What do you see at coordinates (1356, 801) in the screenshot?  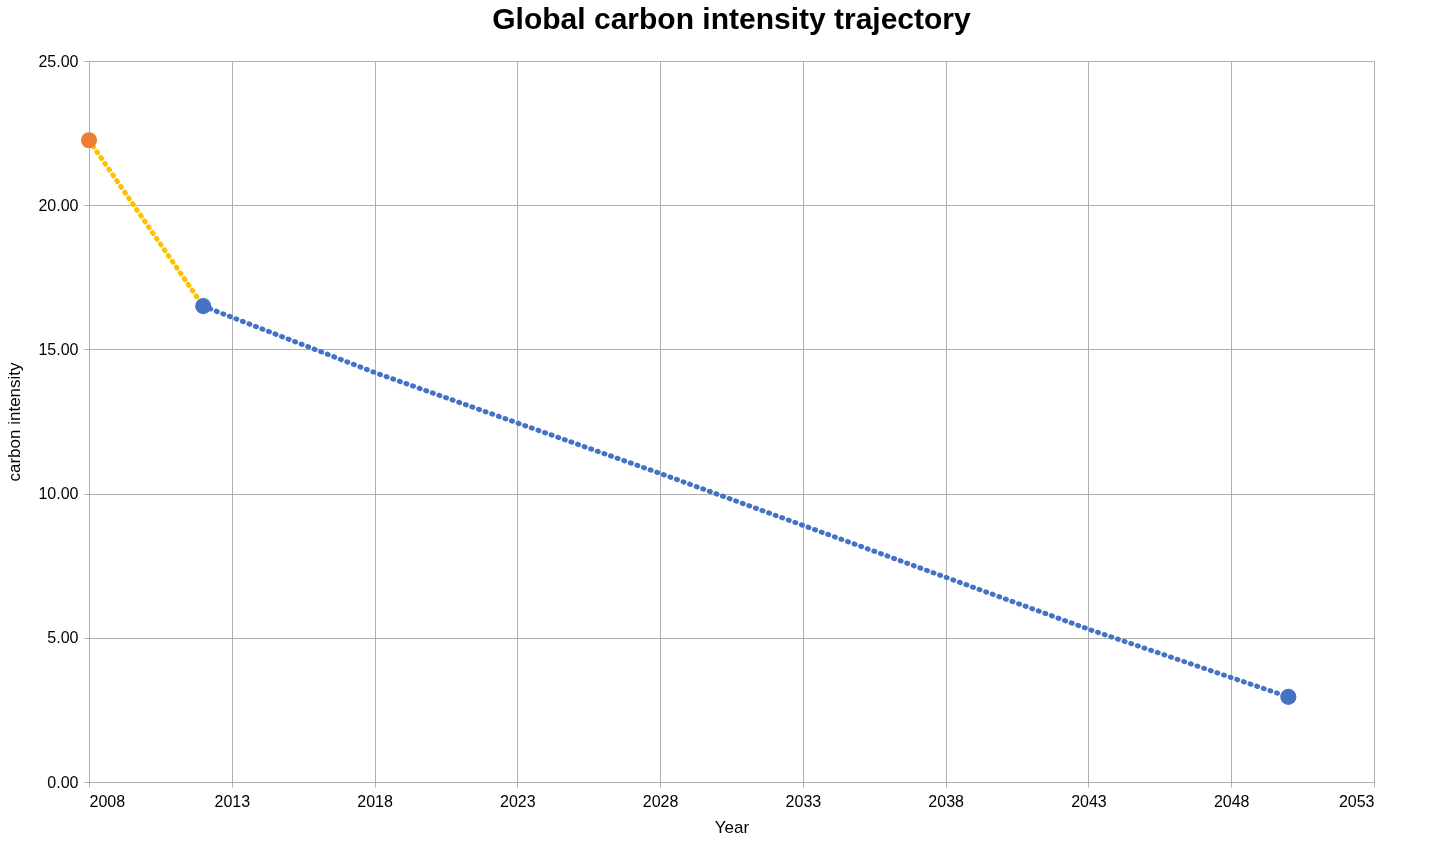 I see `x-tick-label: 2053` at bounding box center [1356, 801].